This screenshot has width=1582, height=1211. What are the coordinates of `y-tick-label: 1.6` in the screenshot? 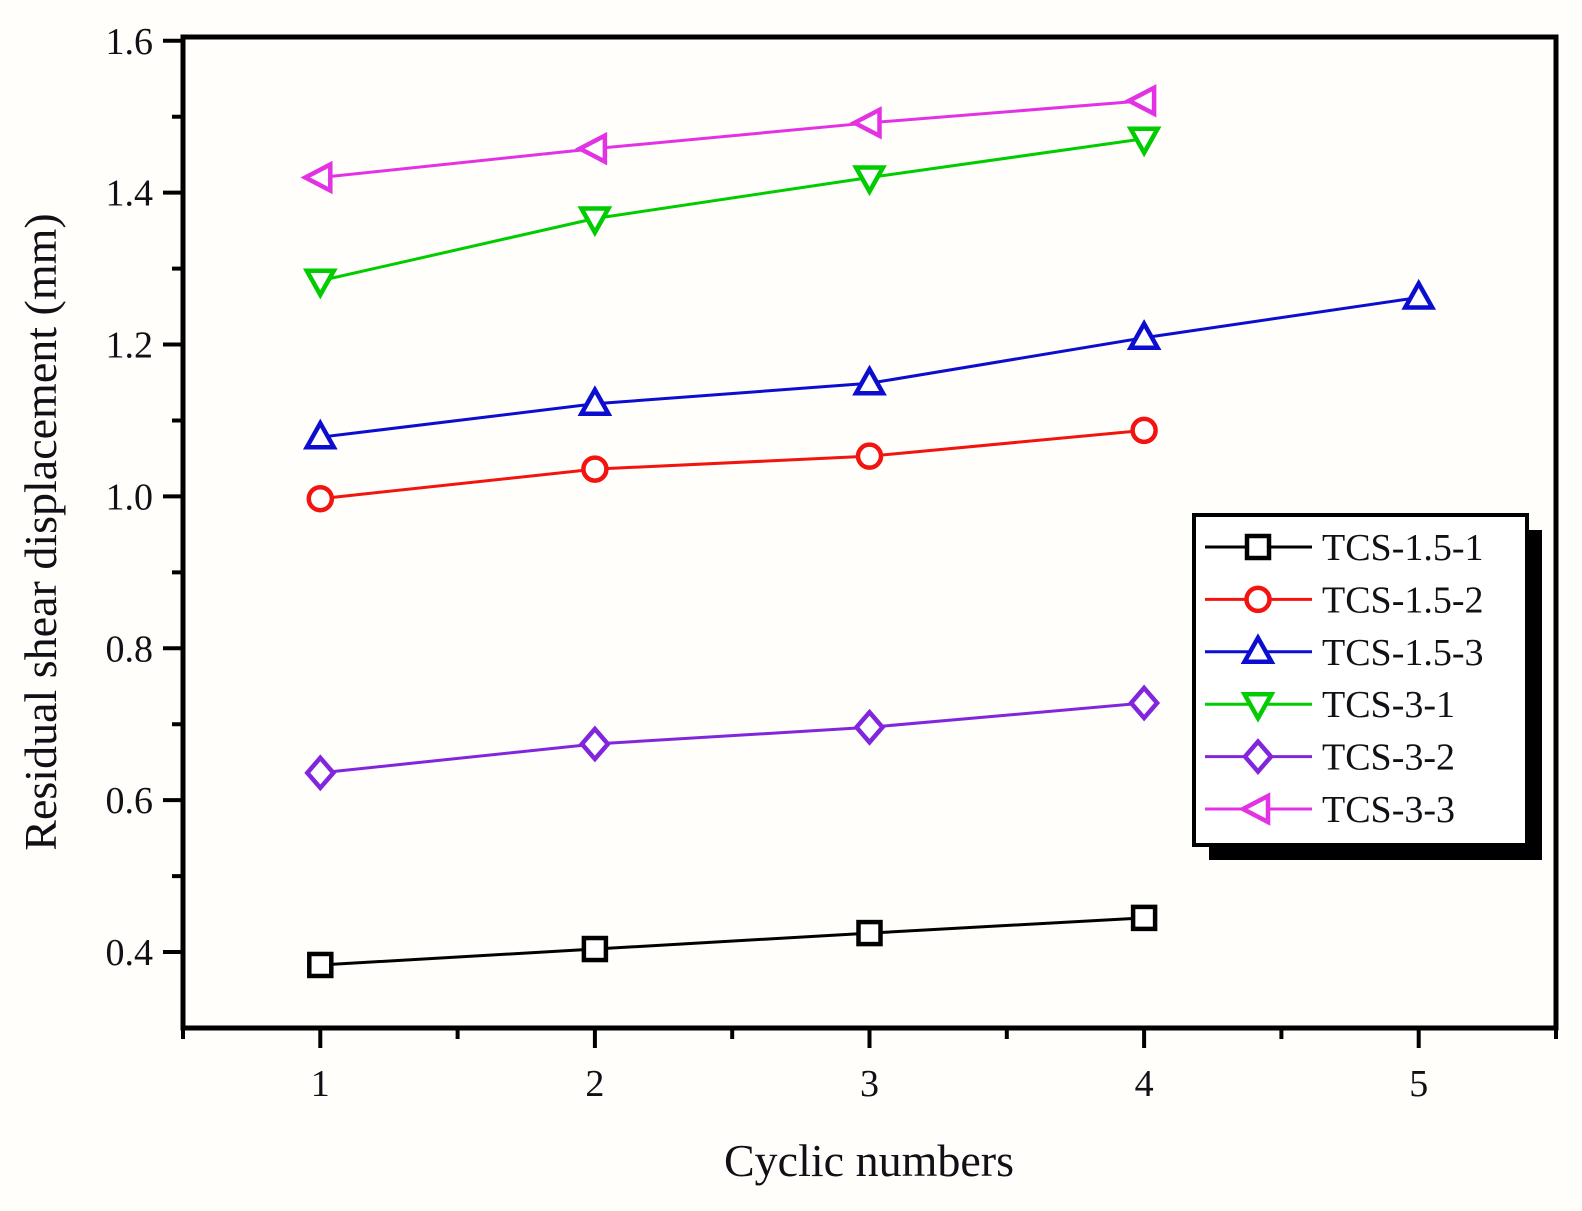 It's located at (130, 42).